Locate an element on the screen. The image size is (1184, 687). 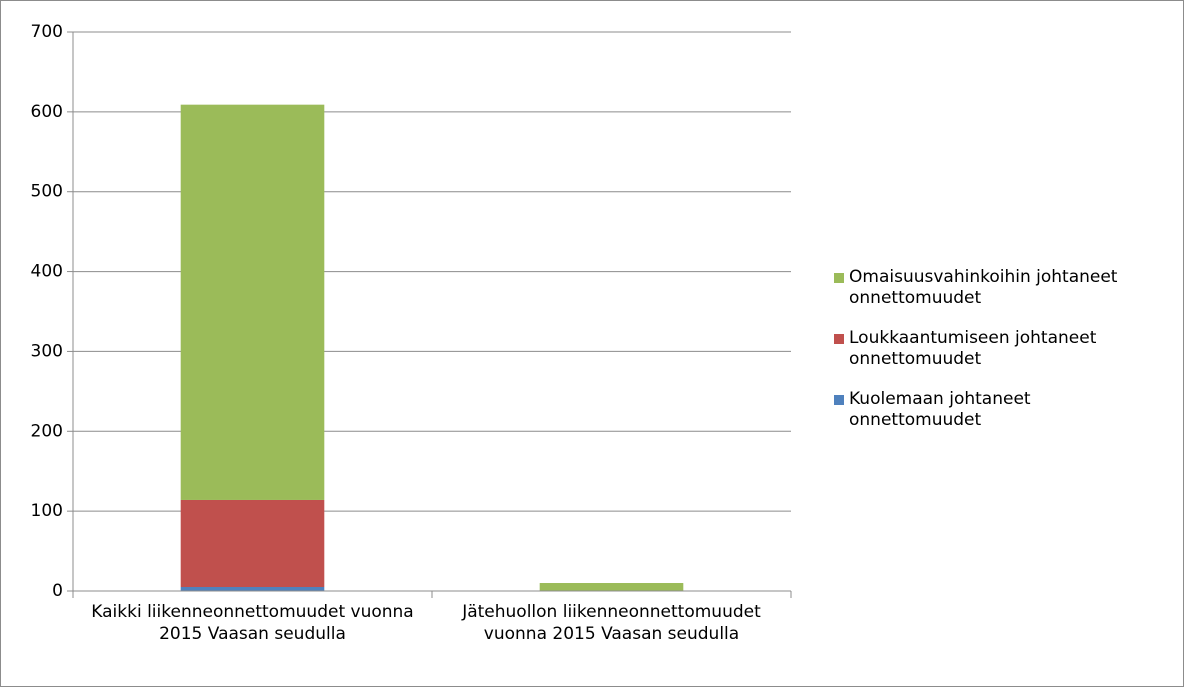
y-tick-label: 600 is located at coordinates (47, 112).